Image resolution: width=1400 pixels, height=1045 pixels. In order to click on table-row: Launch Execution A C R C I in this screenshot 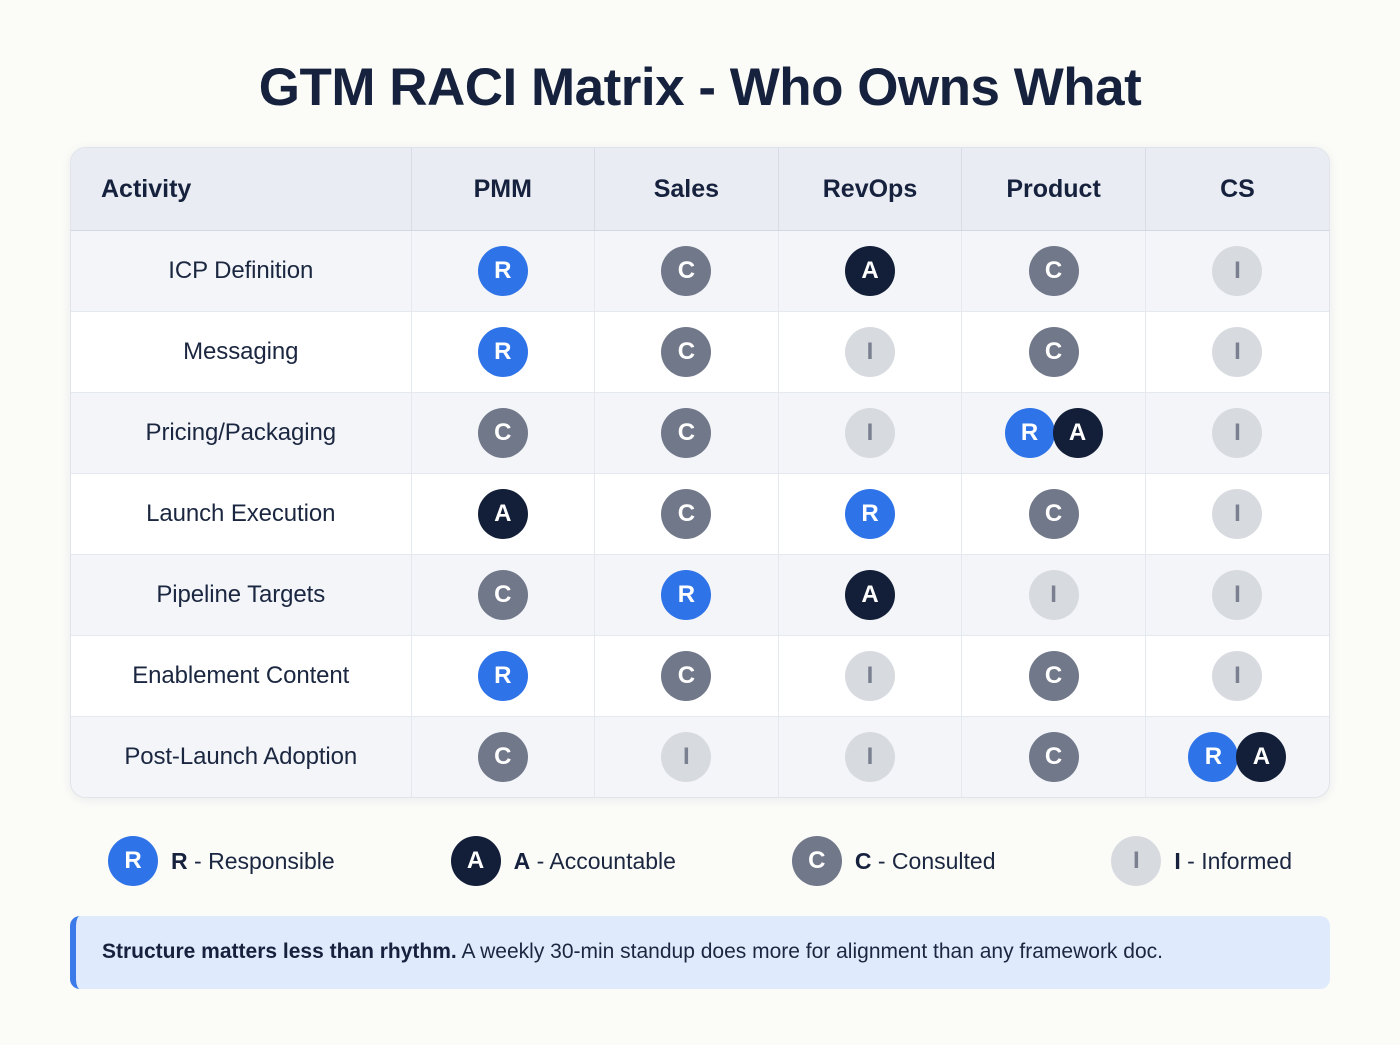, I will do `click(700, 514)`.